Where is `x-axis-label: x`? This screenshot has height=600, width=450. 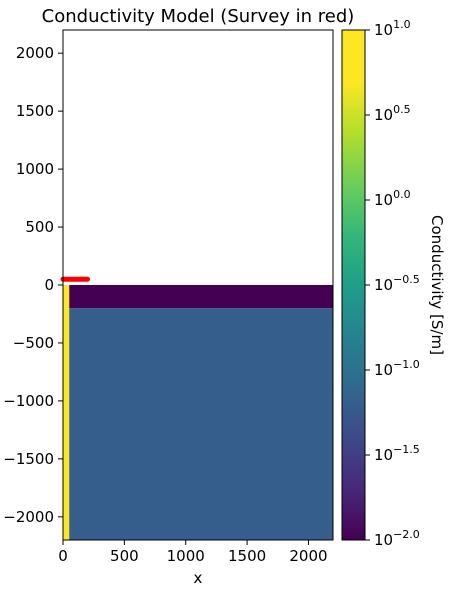 x-axis-label: x is located at coordinates (198, 578).